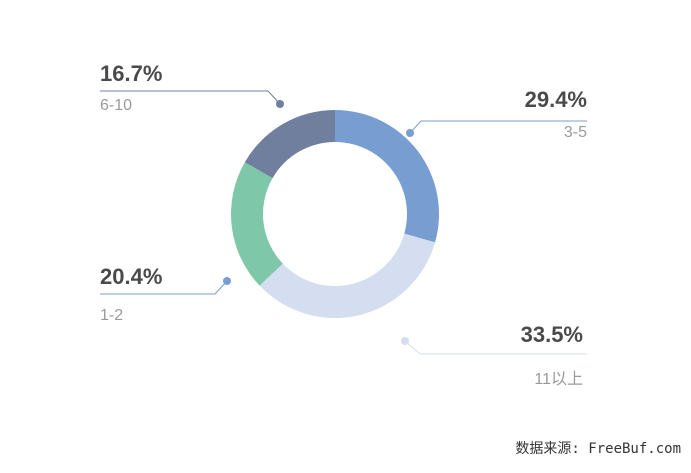 This screenshot has height=473, width=691. Describe the element at coordinates (227, 281) in the screenshot. I see `leader-1-2-dot` at that location.